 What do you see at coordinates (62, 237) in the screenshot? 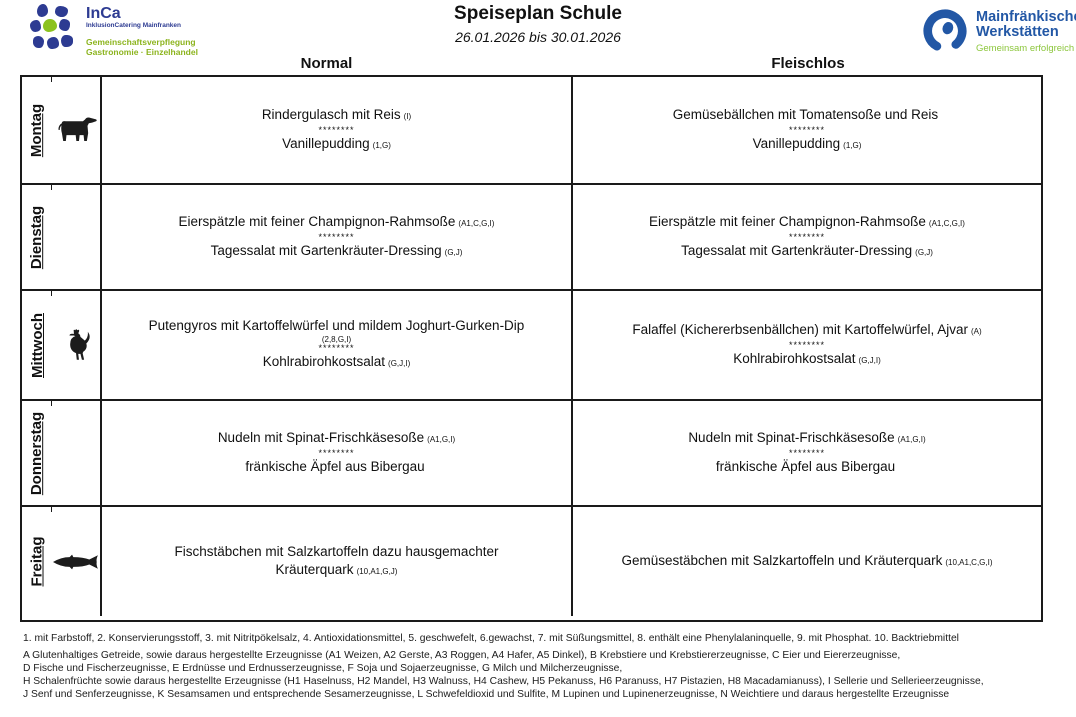
I see `day-cell-dienstag: Dienstag` at bounding box center [62, 237].